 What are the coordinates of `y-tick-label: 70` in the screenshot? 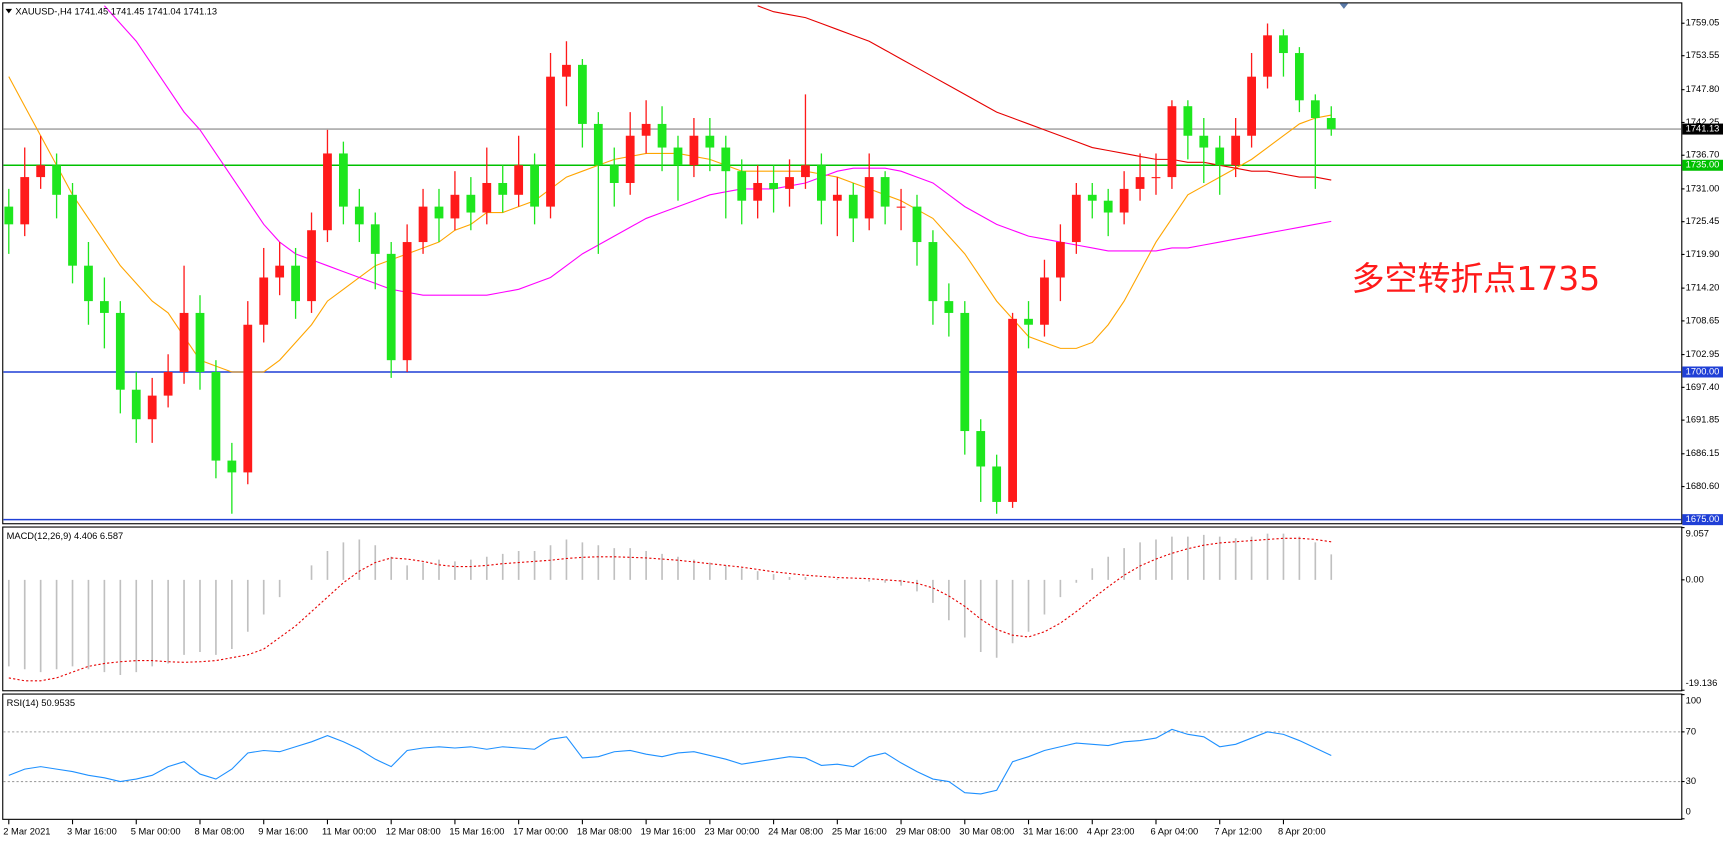 It's located at (1691, 731).